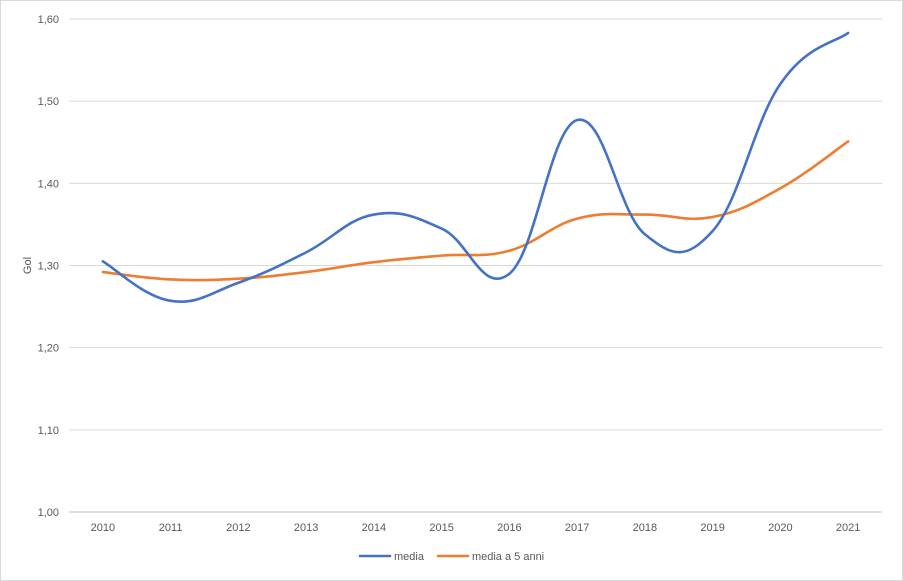 This screenshot has width=903, height=581. What do you see at coordinates (48, 513) in the screenshot?
I see `y-tick-label: 1,00` at bounding box center [48, 513].